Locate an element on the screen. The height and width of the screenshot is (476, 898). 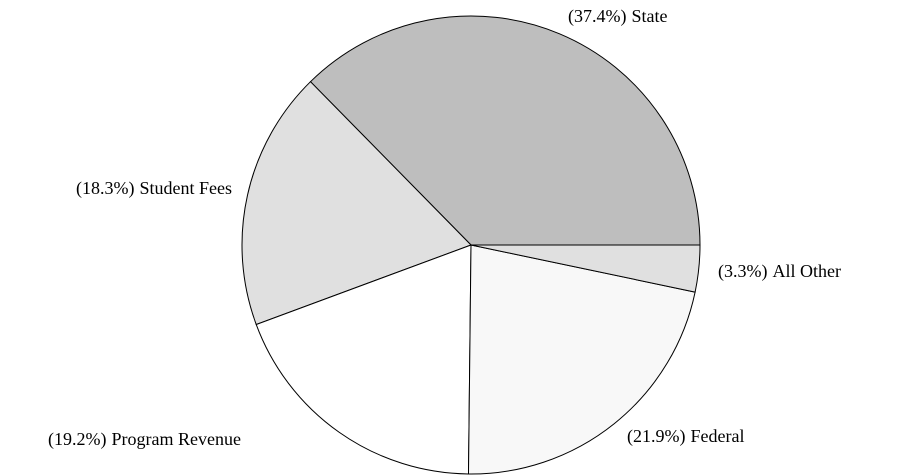
slice-label: (37.4%) State is located at coordinates (617, 16).